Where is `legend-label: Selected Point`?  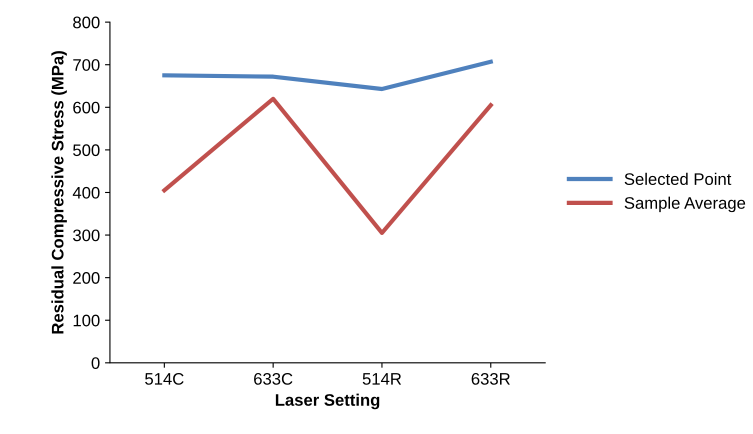
legend-label: Selected Point is located at coordinates (678, 179).